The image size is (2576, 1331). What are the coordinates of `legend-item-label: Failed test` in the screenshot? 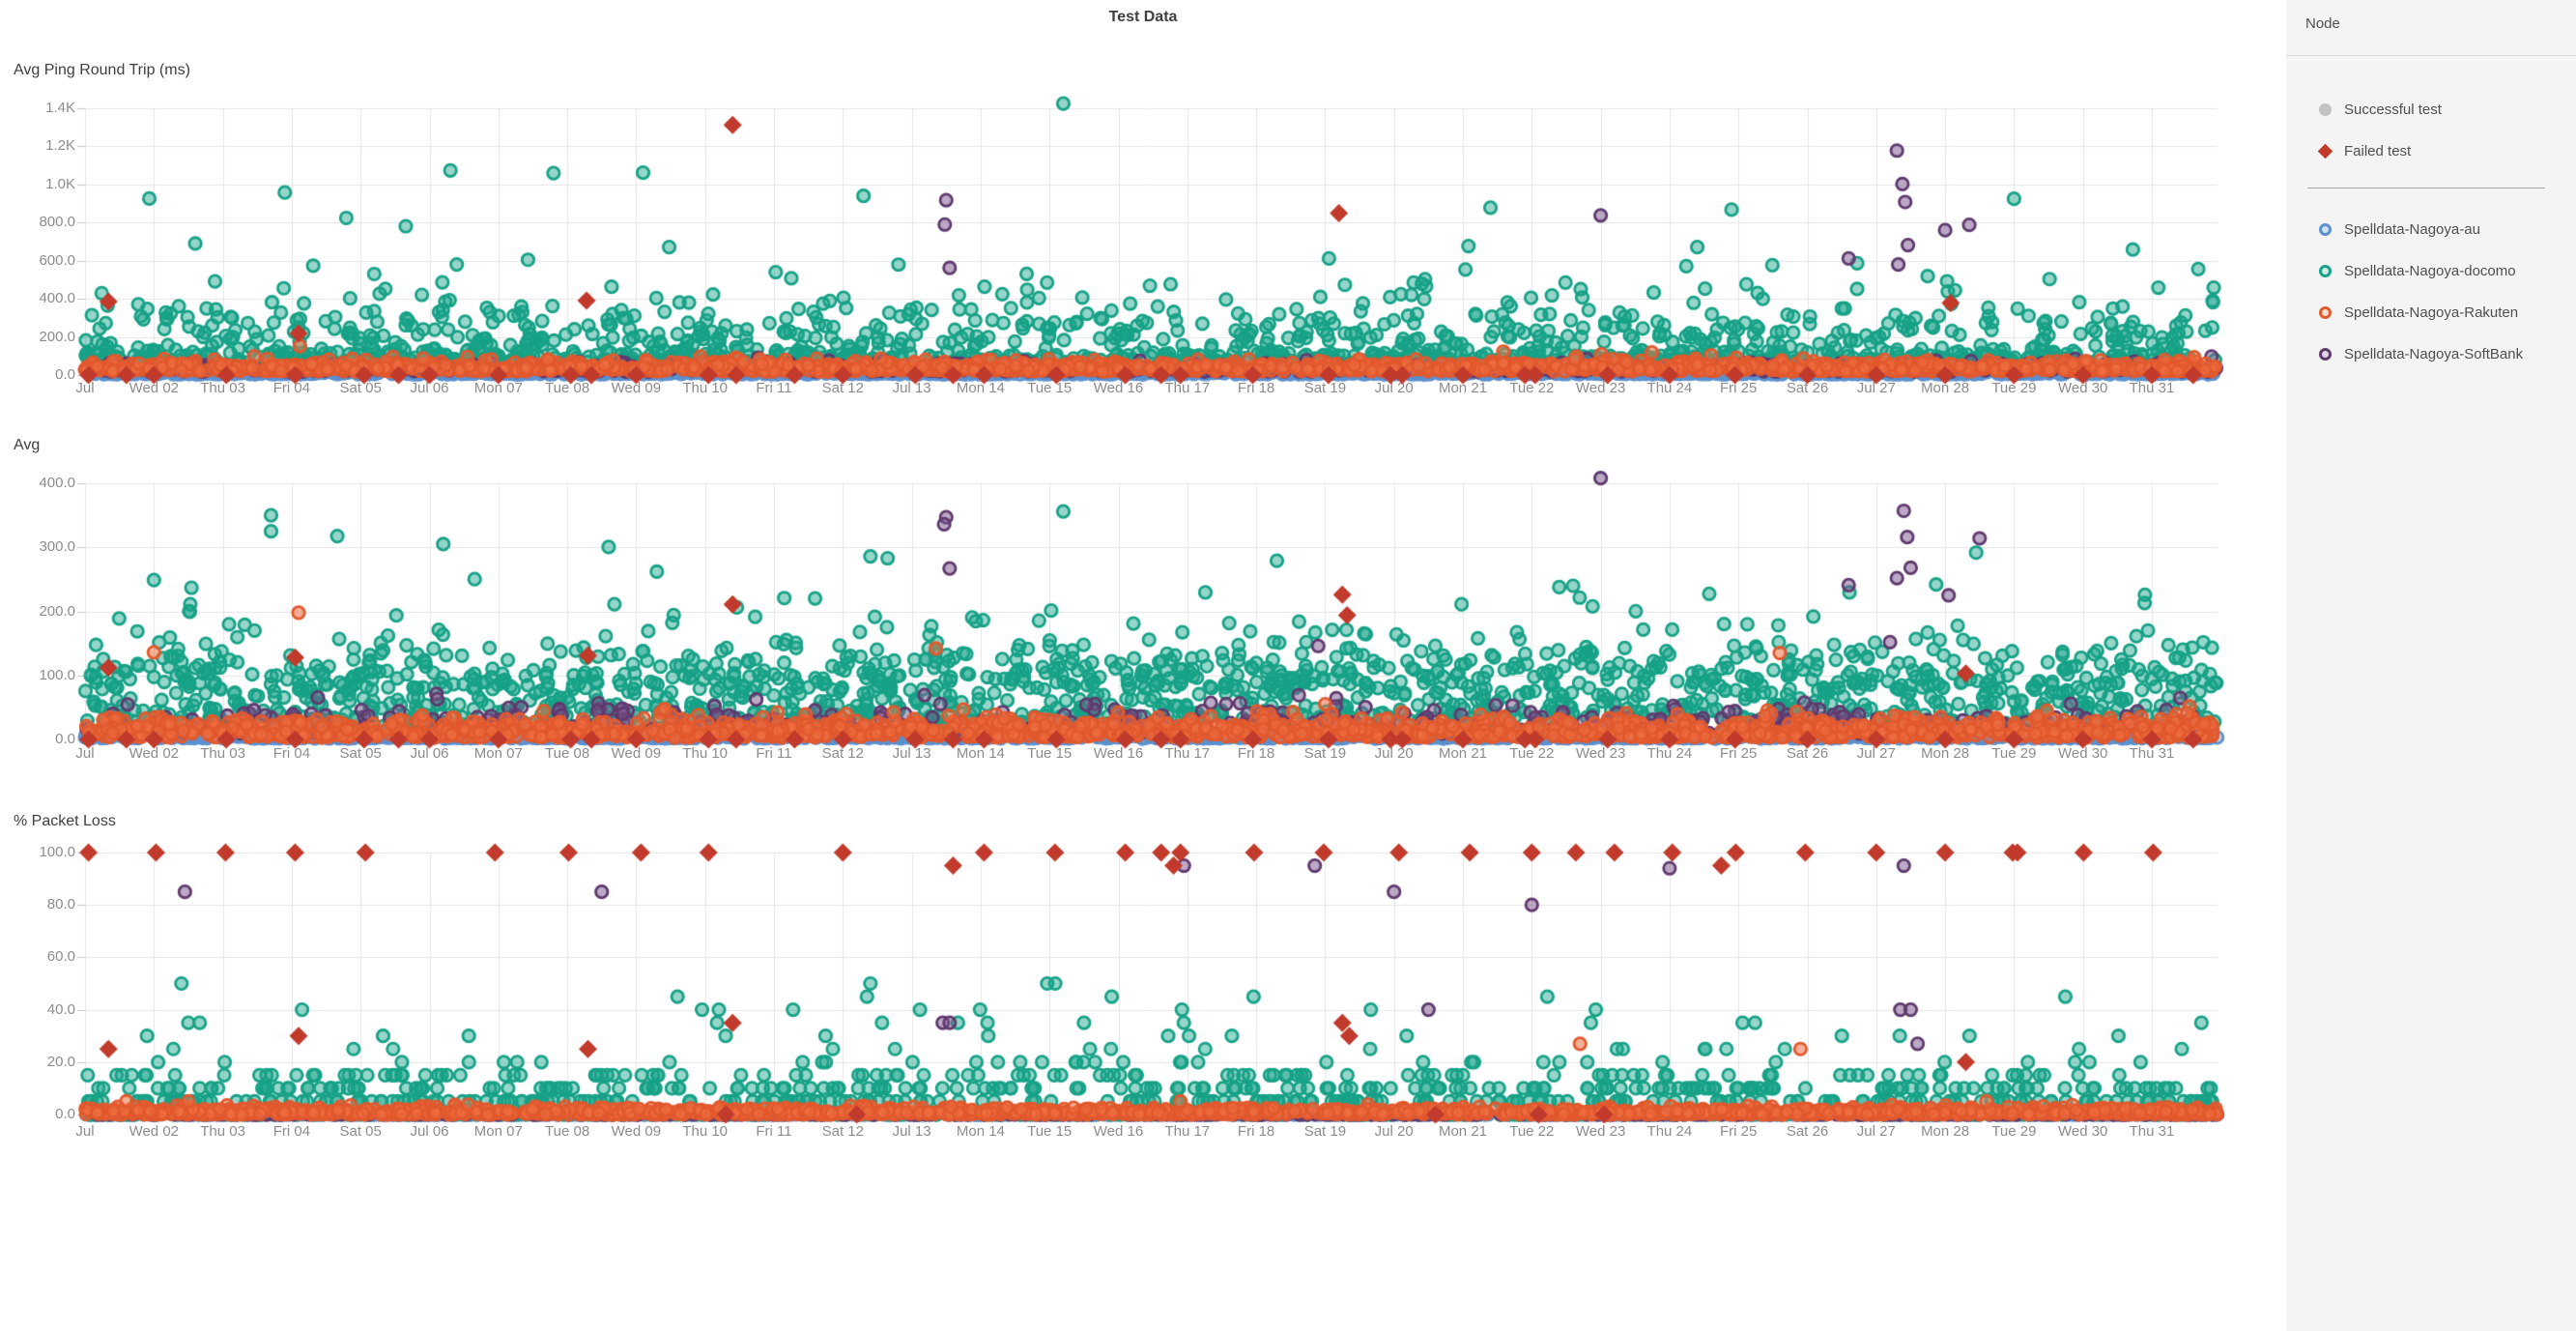 It's located at (2378, 150).